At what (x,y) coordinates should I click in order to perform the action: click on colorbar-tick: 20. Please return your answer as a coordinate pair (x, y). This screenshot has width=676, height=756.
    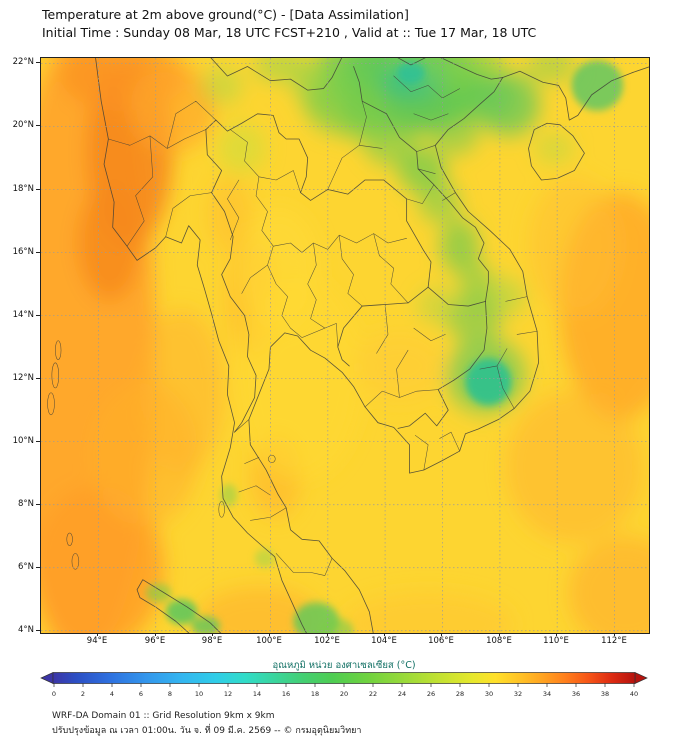
    Looking at the image, I should click on (344, 694).